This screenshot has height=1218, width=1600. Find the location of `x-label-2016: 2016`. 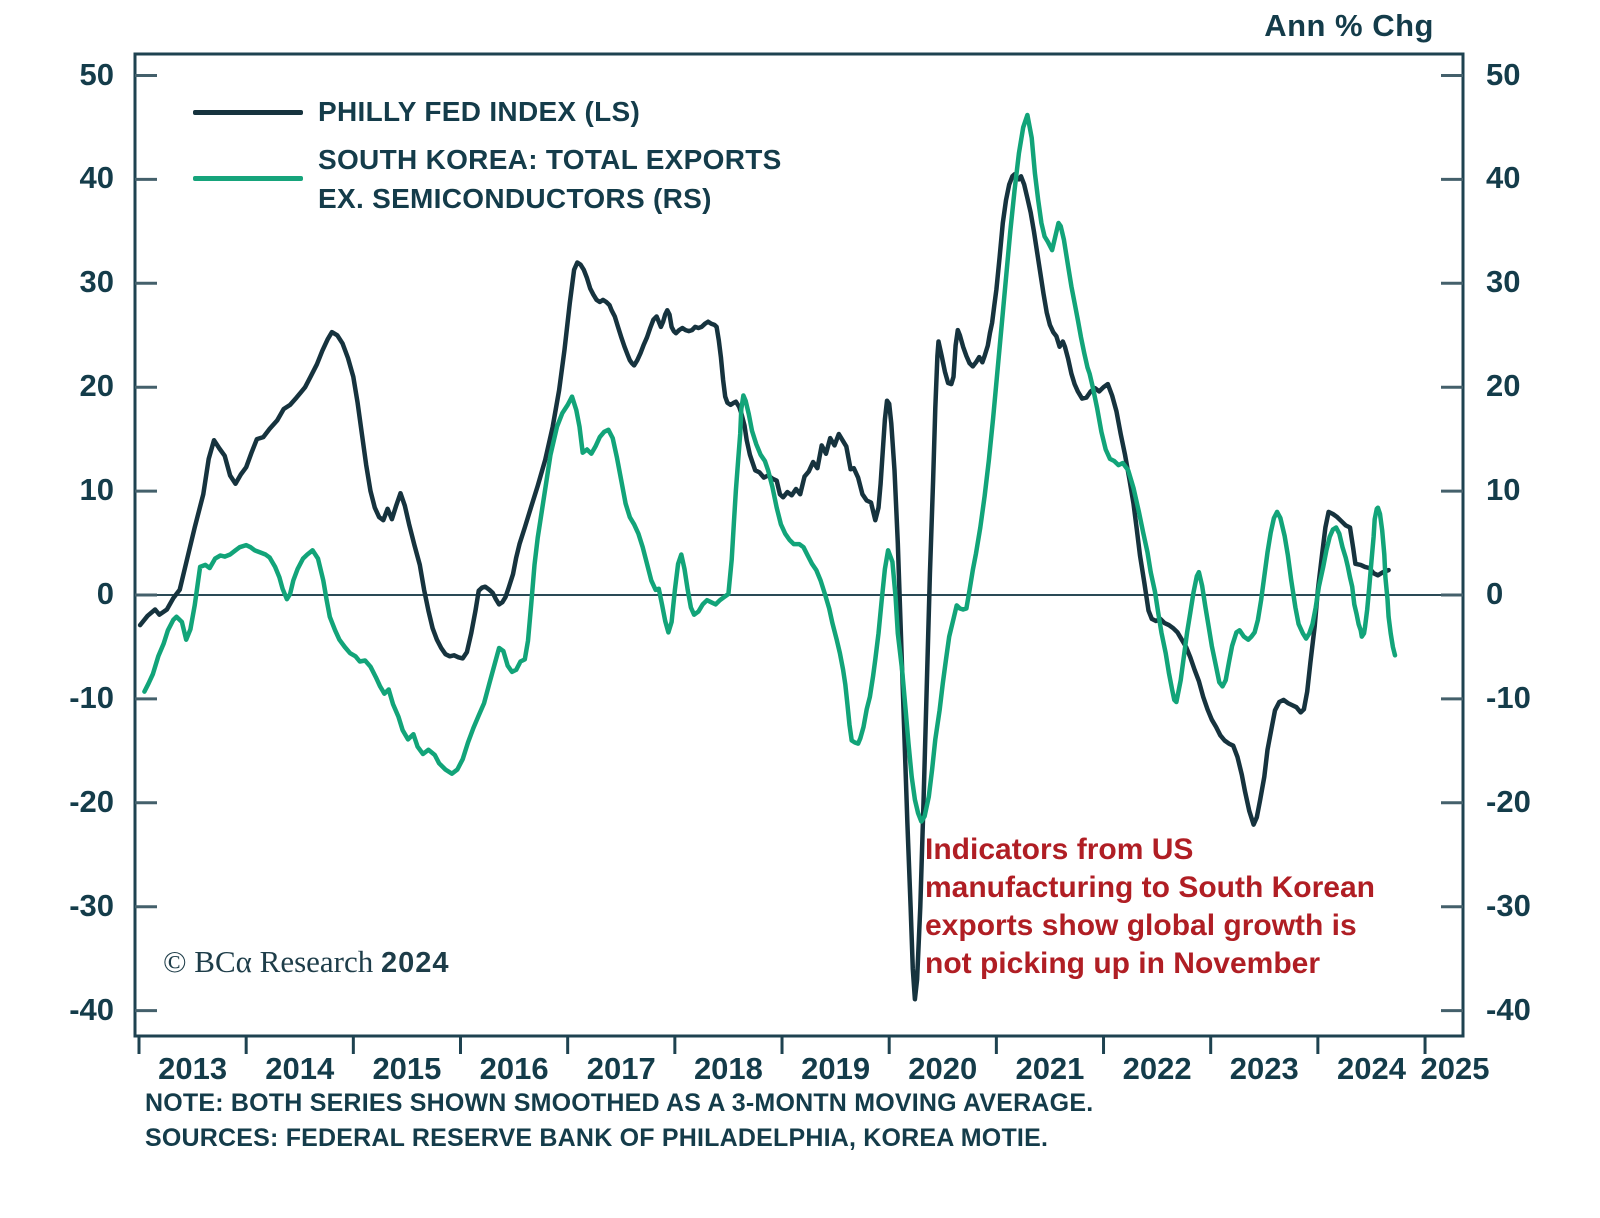

x-label-2016: 2016 is located at coordinates (514, 1068).